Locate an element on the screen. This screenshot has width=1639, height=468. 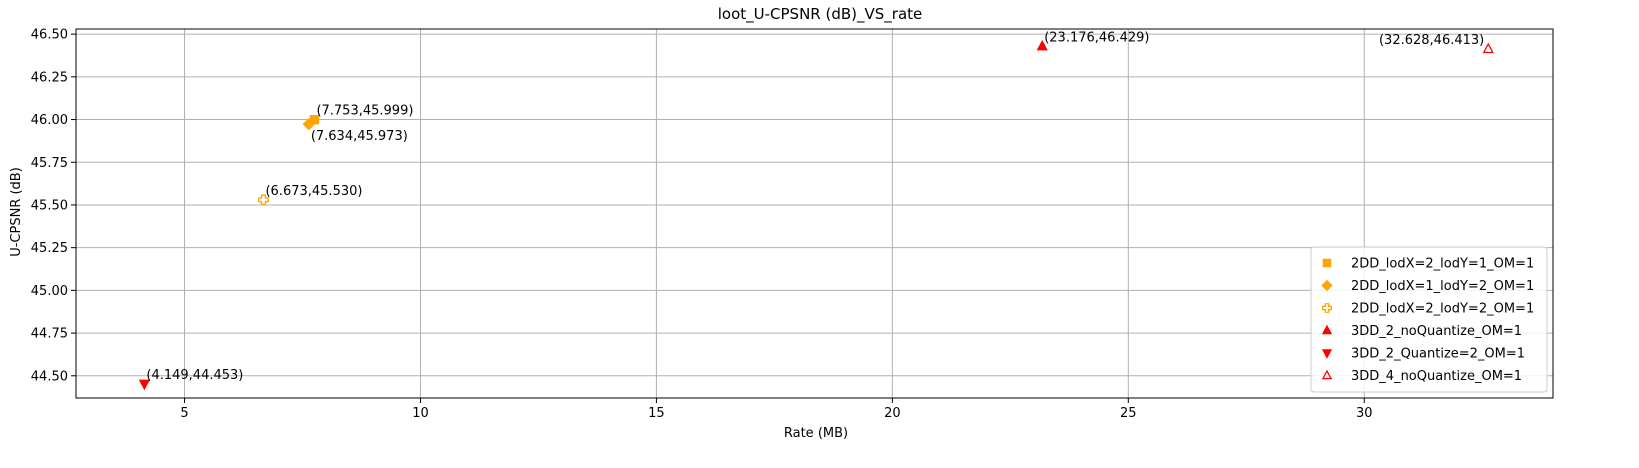
legend-entry: 2DD_lodX=2_lodY=2_OM=1 is located at coordinates (1442, 309).